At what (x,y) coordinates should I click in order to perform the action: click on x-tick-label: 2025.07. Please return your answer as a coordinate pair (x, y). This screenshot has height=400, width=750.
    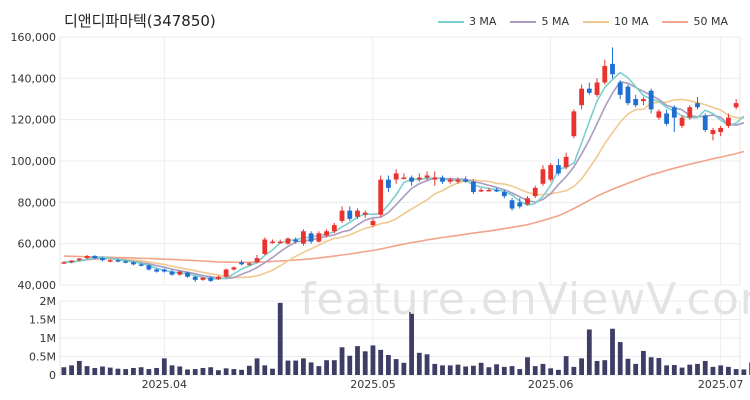
    Looking at the image, I should click on (721, 384).